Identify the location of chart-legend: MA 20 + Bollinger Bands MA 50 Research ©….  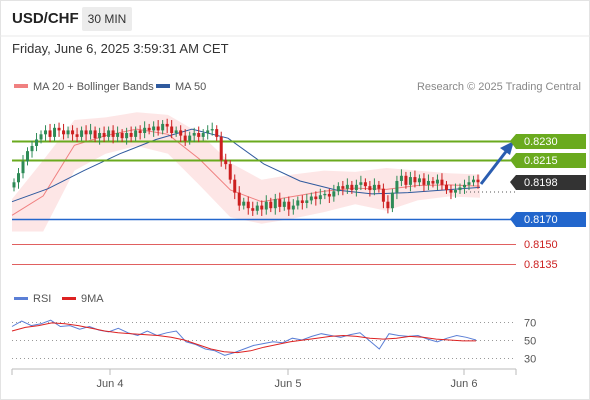
(297, 87).